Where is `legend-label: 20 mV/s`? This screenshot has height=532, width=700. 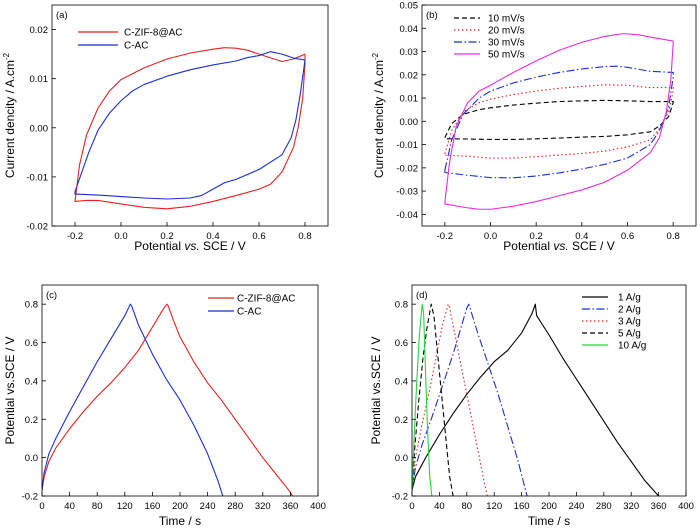 legend-label: 20 mV/s is located at coordinates (506, 31).